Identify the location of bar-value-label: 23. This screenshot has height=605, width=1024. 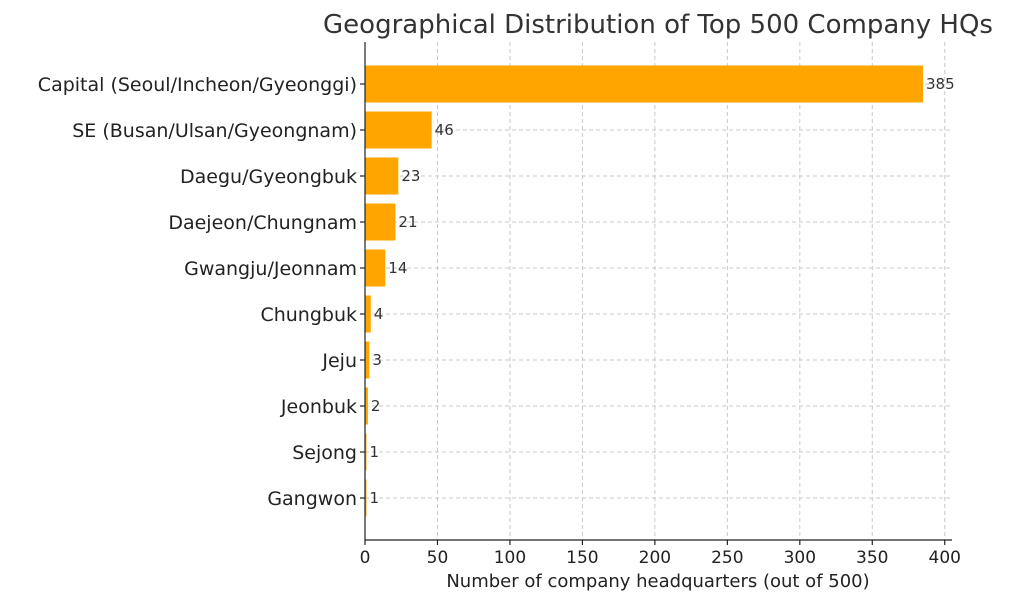
(410, 176).